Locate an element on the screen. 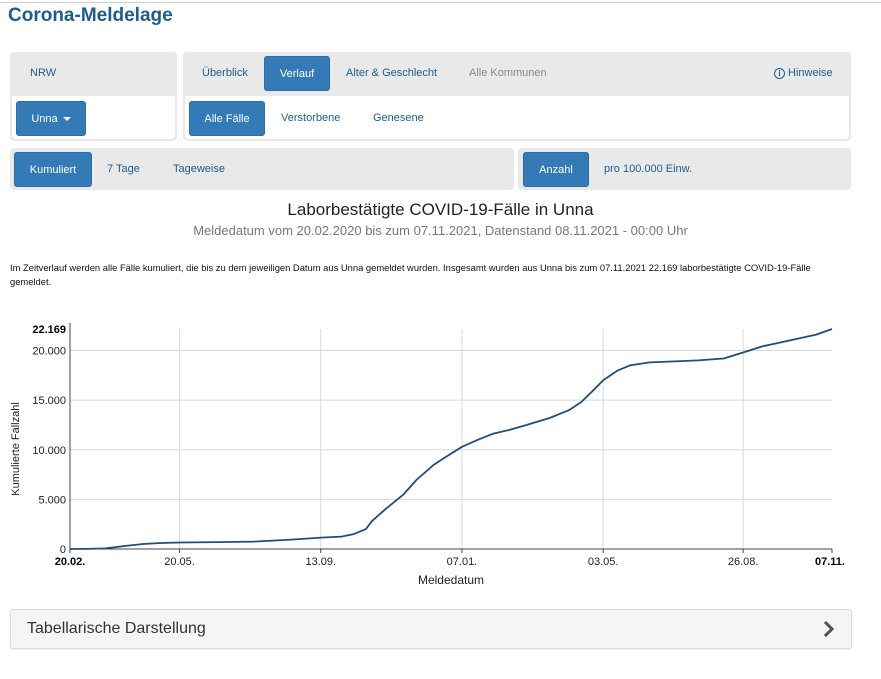 This screenshot has height=679, width=881. y-max-label: 22.169 is located at coordinates (49, 330).